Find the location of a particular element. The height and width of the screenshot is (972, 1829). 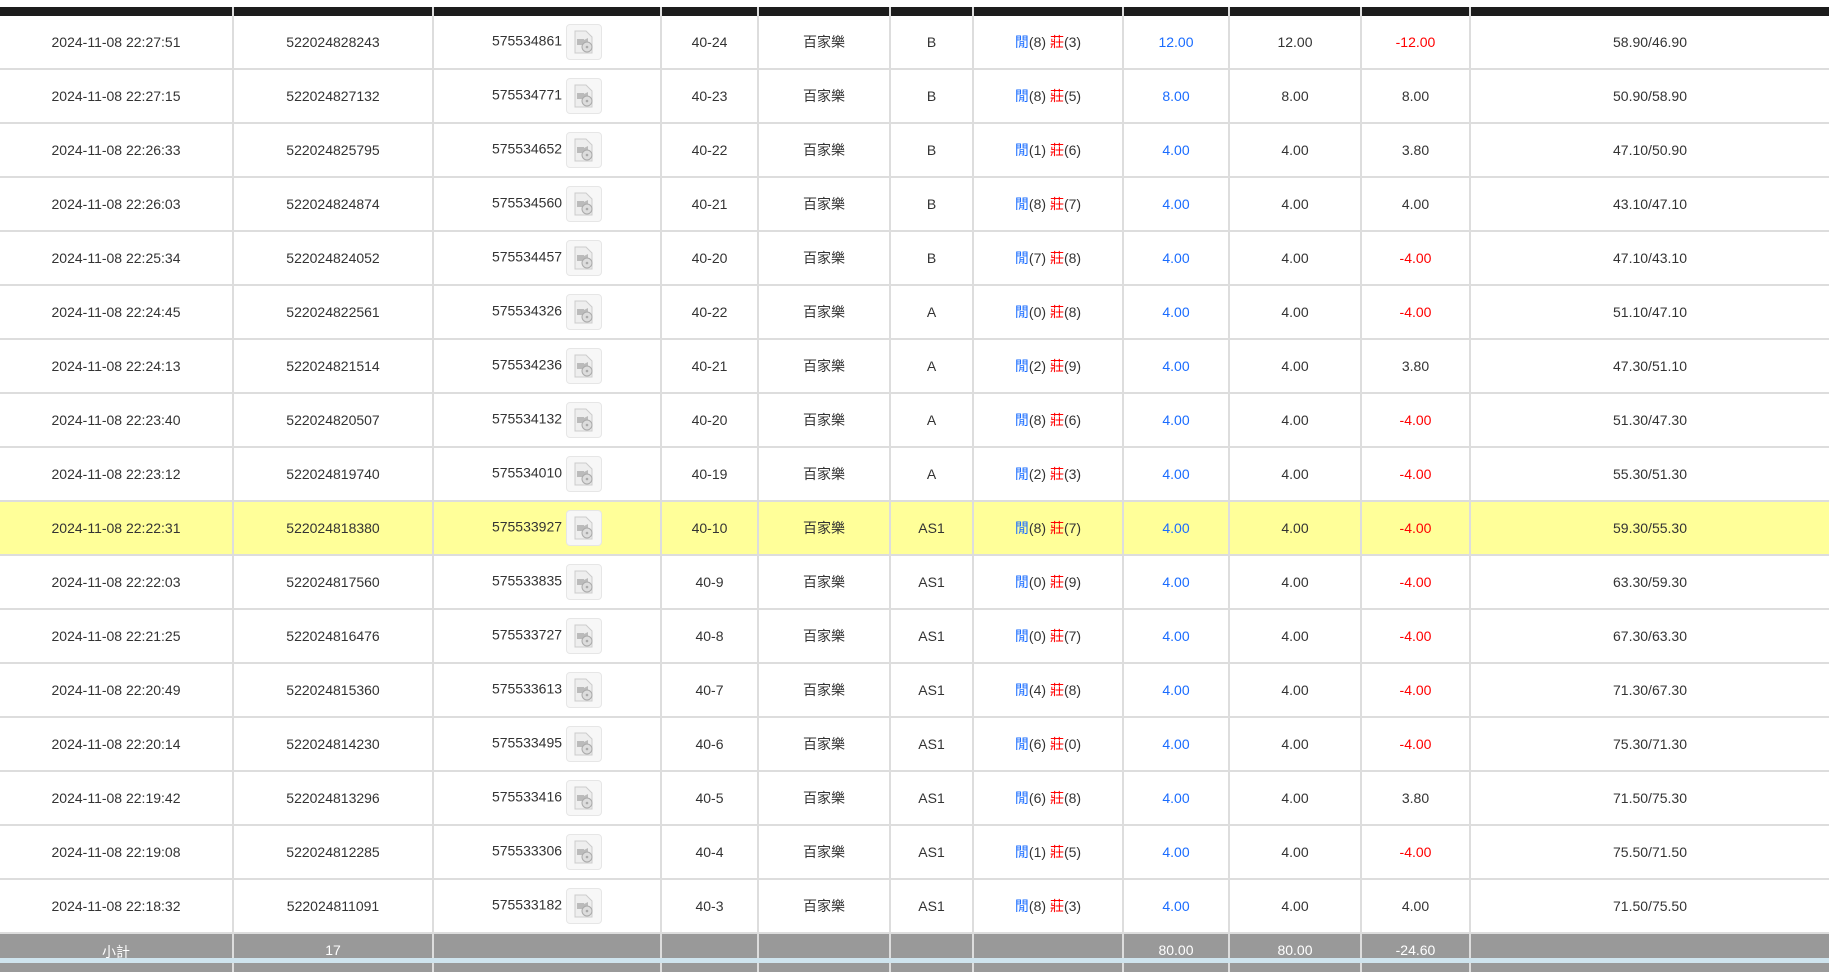

balance-before-after: 71.30/67.30 is located at coordinates (1649, 690).